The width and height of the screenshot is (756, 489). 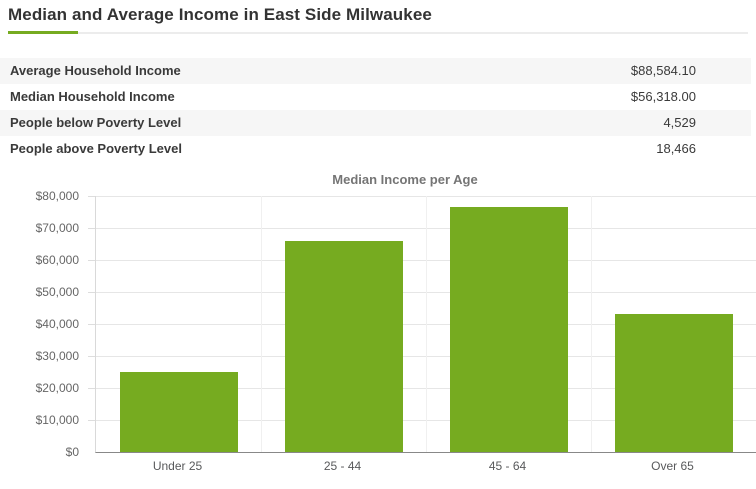 I want to click on x-axis-label: Over 65, so click(x=672, y=466).